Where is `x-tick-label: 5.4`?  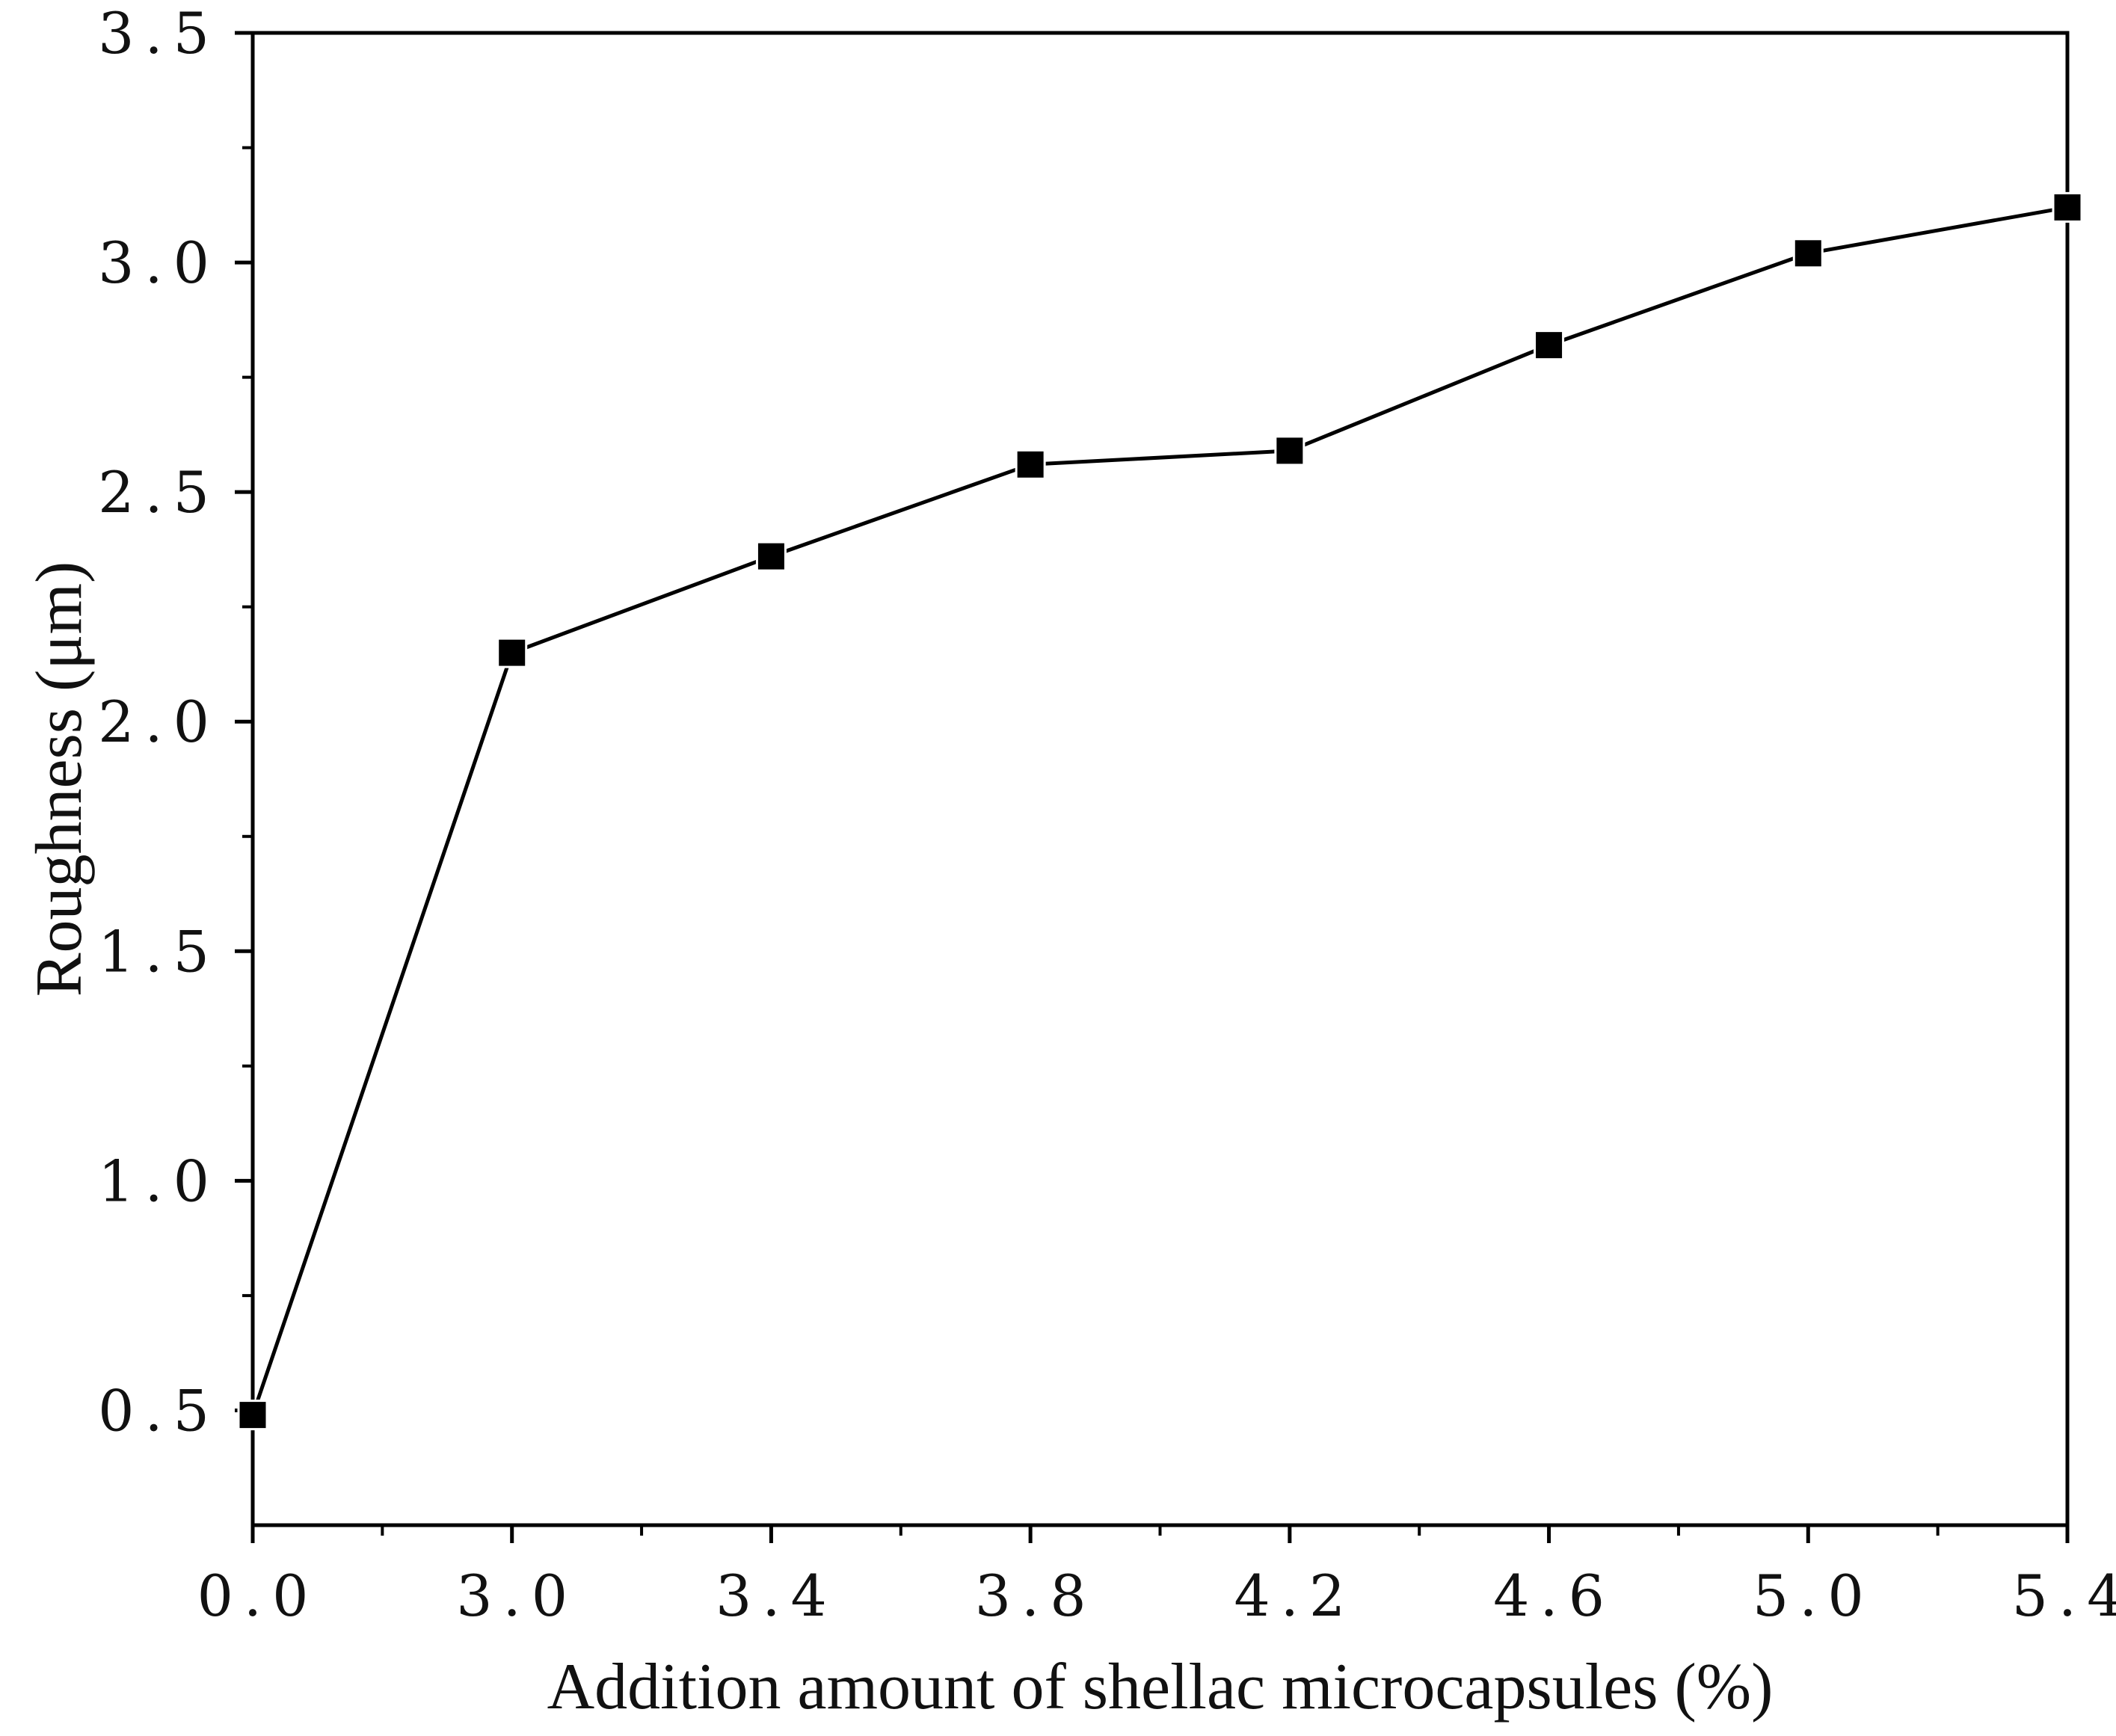
x-tick-label: 5.4 is located at coordinates (2064, 1596).